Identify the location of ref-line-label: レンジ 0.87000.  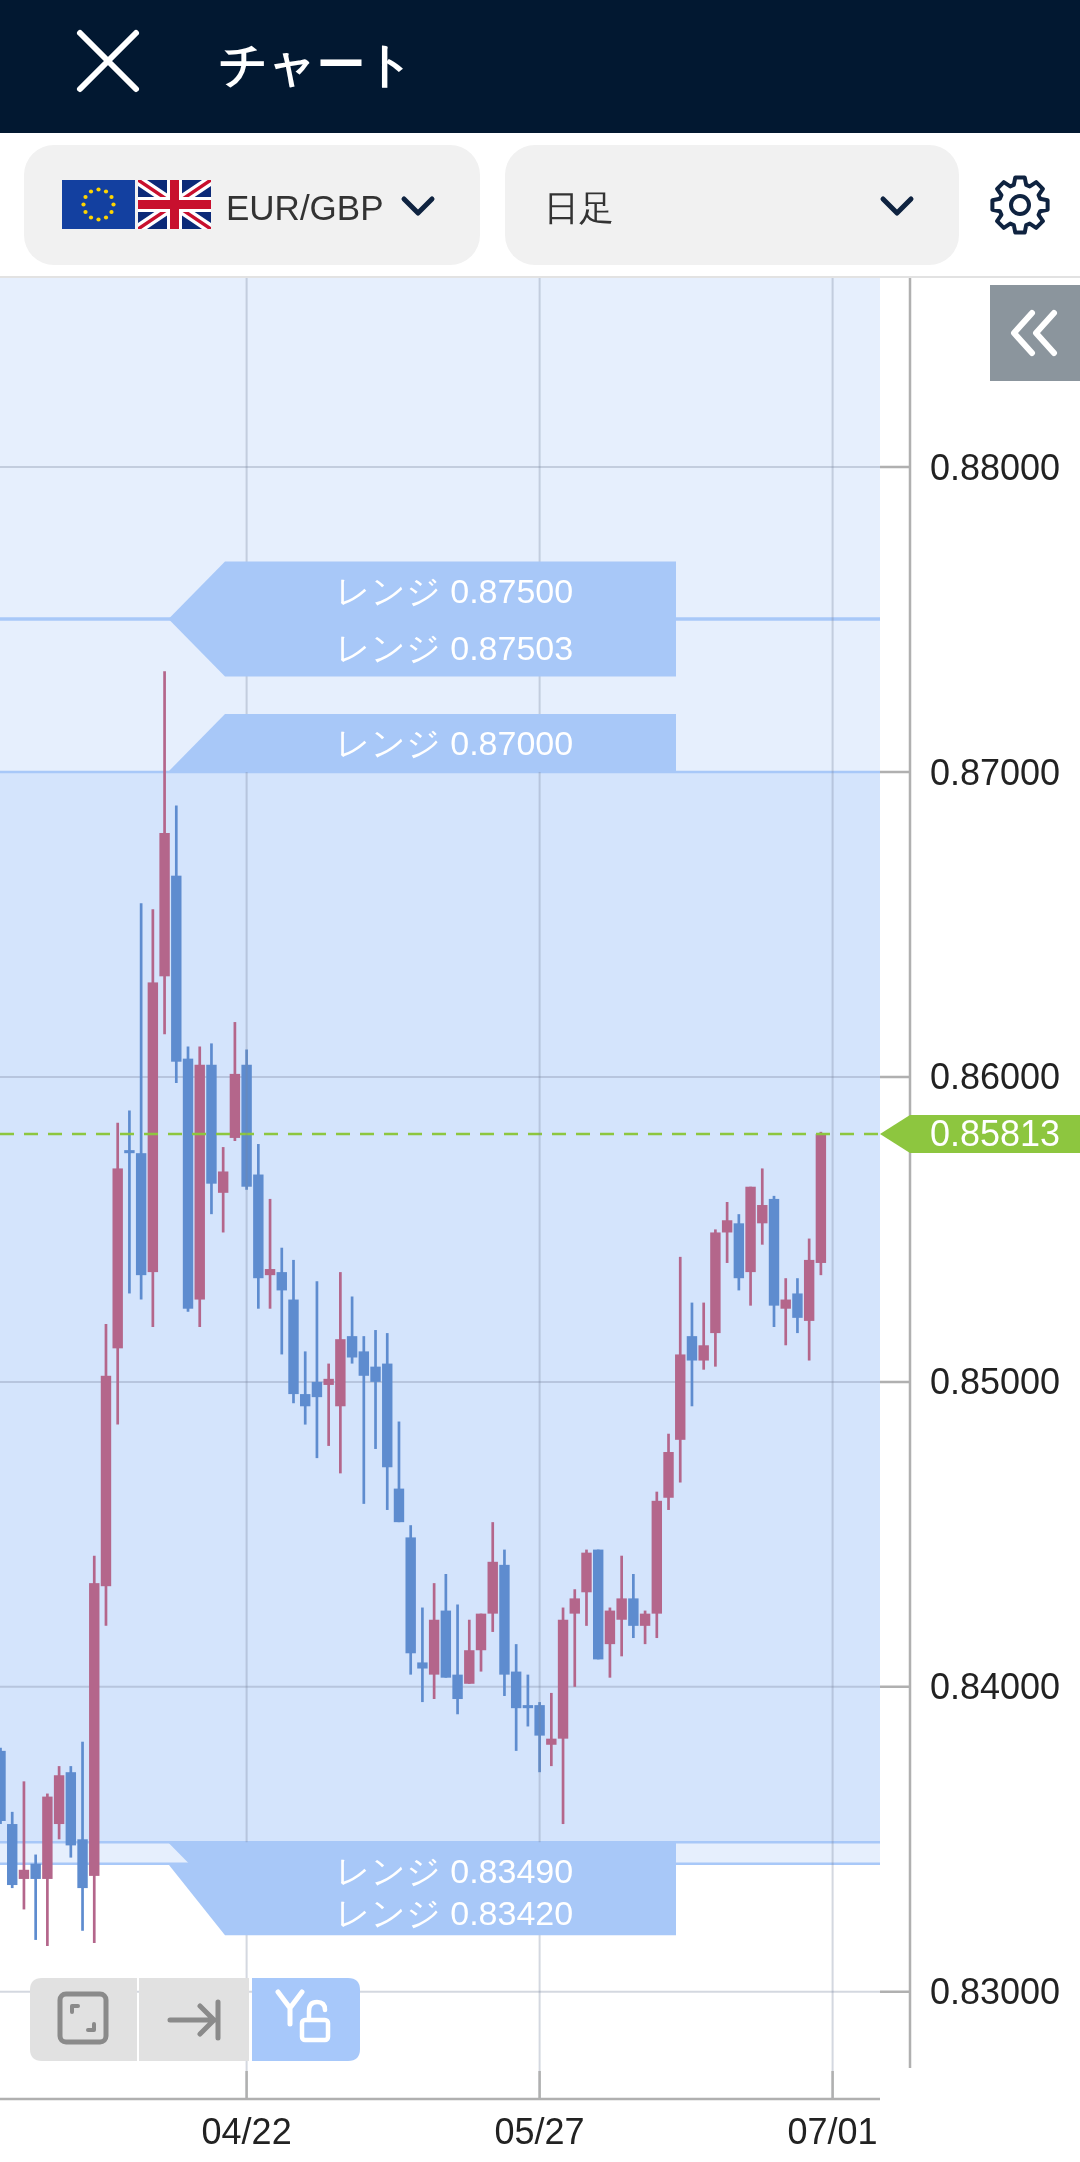
(454, 743).